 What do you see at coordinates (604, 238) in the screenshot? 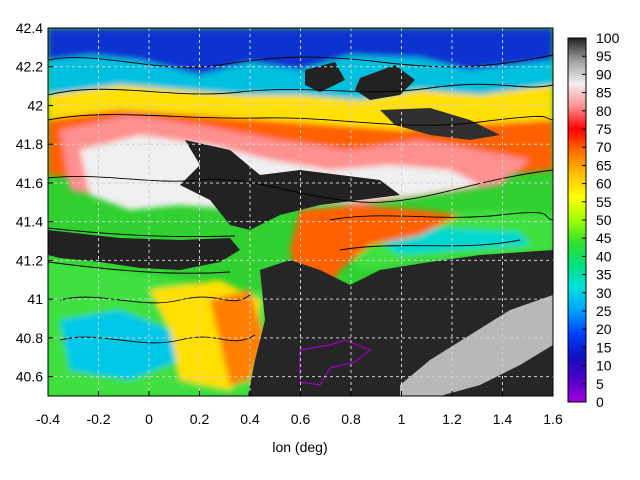
I see `colorbar-tick-label: 45` at bounding box center [604, 238].